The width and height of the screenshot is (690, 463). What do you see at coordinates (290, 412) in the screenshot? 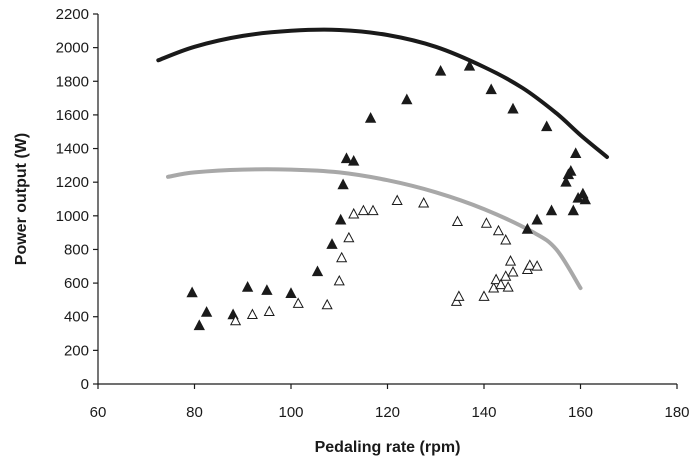
I see `x-tick-label: 100` at bounding box center [290, 412].